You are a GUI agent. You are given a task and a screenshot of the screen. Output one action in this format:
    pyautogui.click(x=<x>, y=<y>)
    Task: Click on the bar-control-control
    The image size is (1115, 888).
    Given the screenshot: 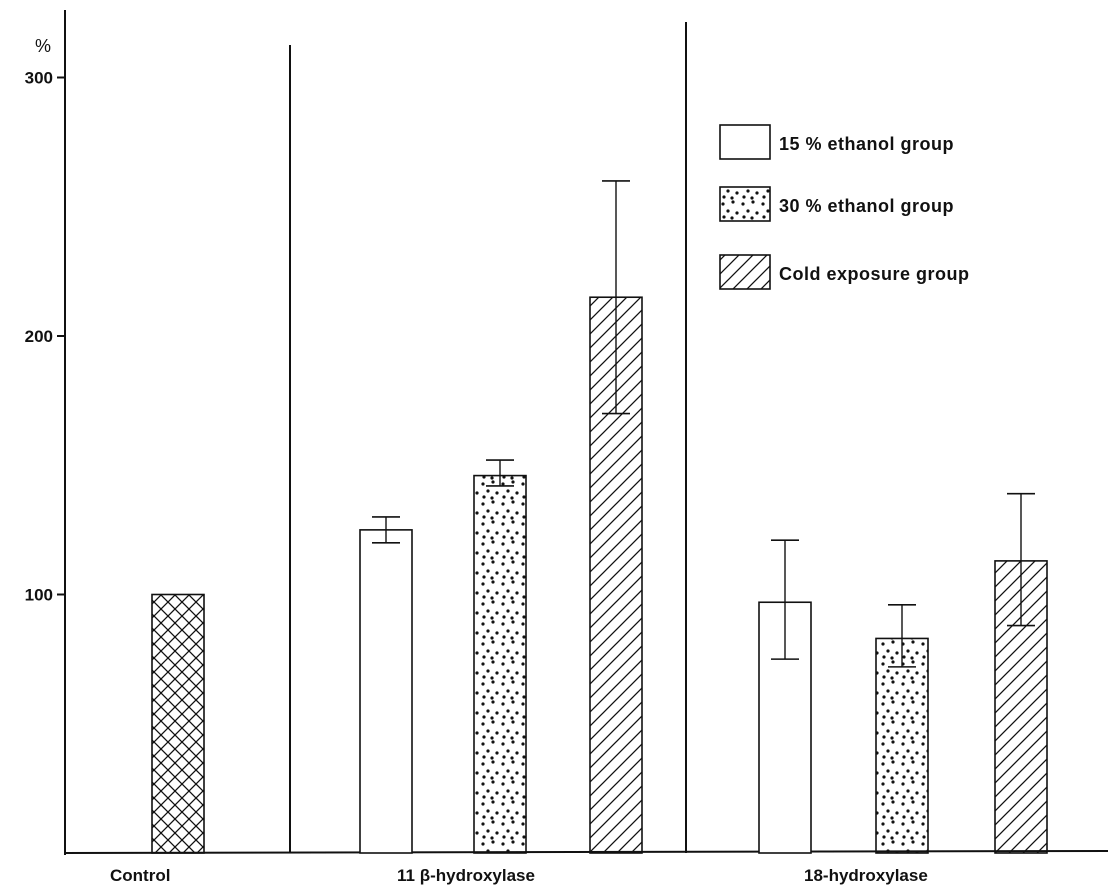 What is the action you would take?
    pyautogui.click(x=178, y=723)
    